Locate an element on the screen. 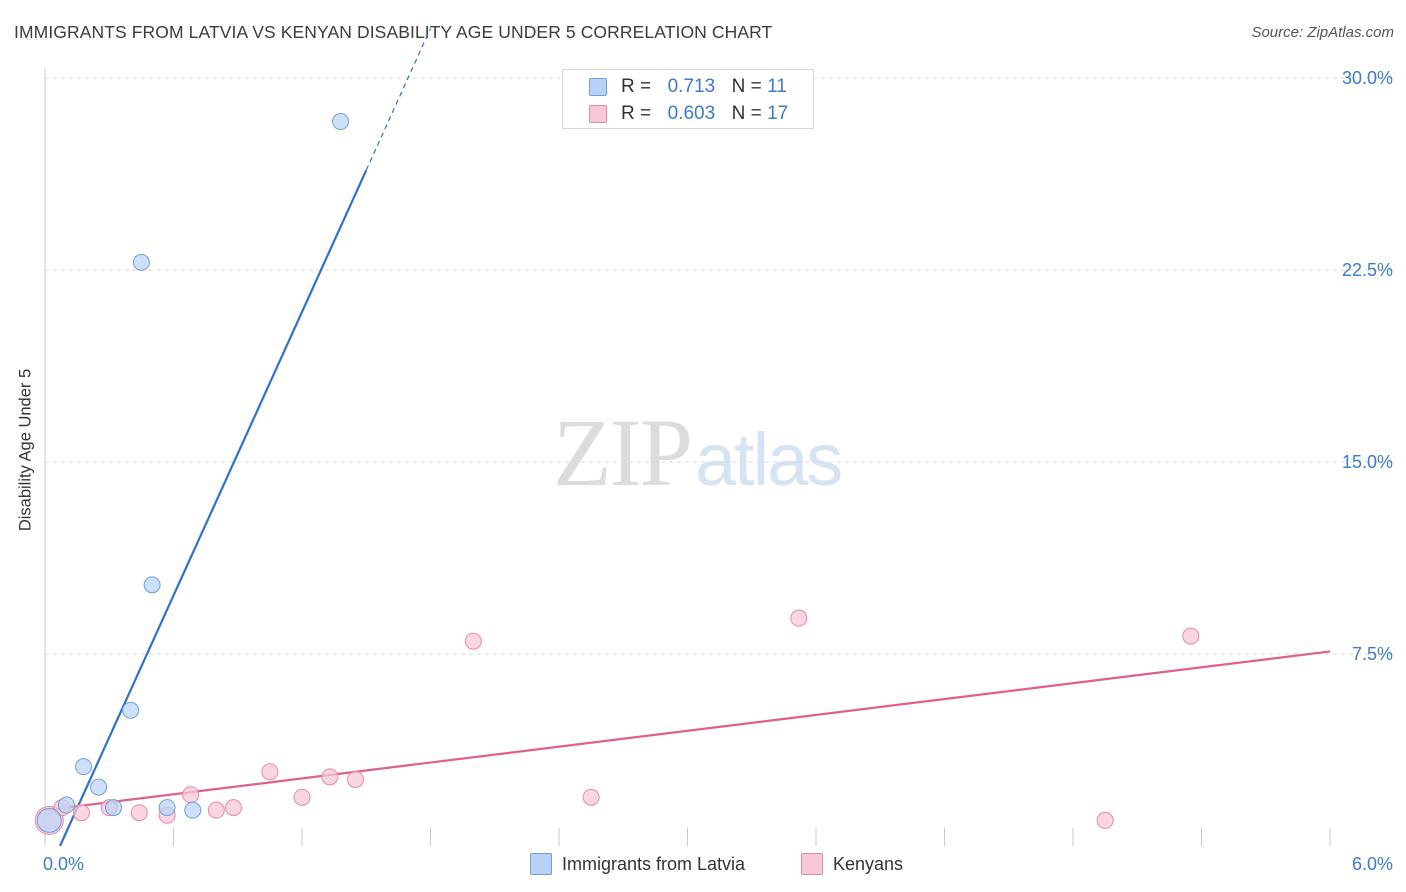  bottom-legend-kenyan: Kenyans is located at coordinates (852, 864).